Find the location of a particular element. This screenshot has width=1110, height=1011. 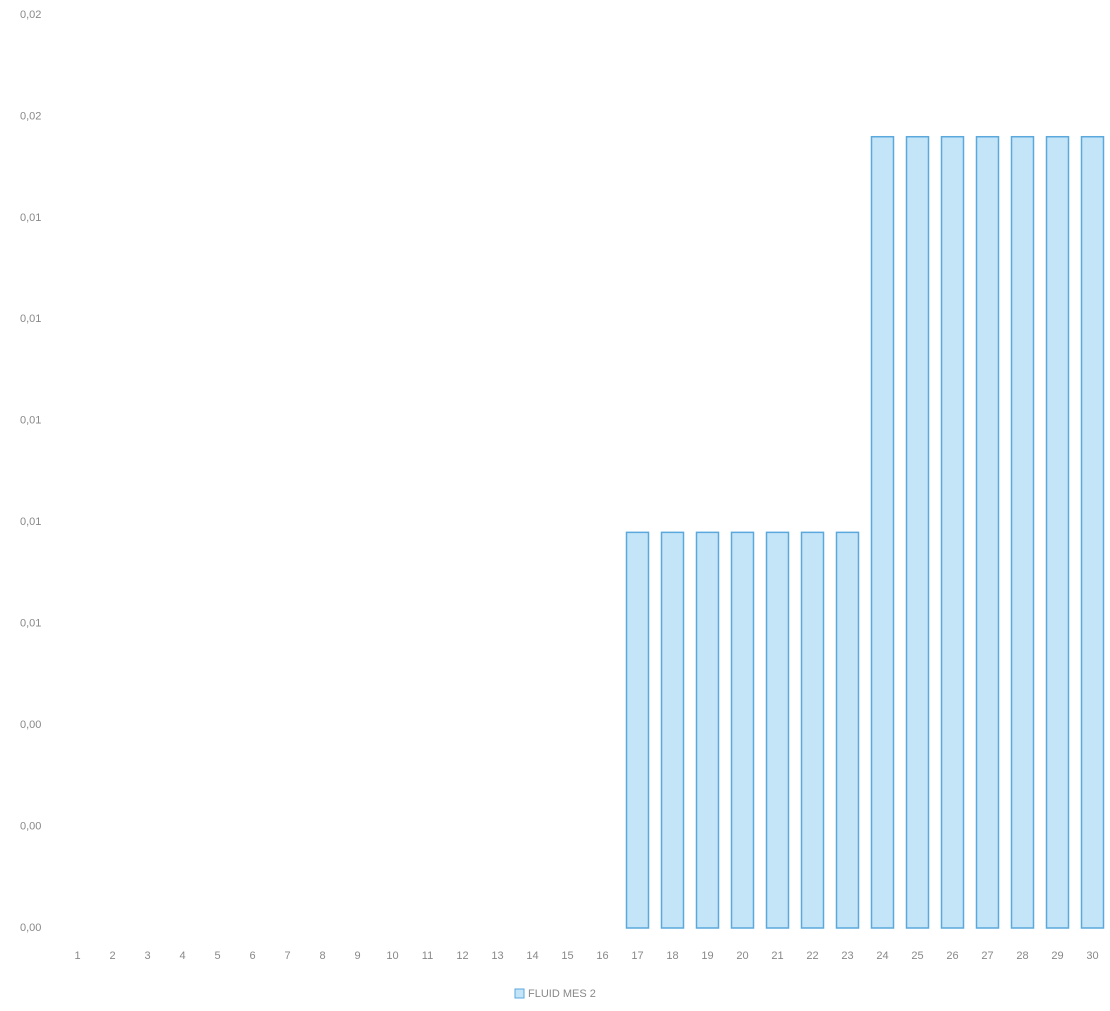

x-tick-label: 15 is located at coordinates (567, 956).